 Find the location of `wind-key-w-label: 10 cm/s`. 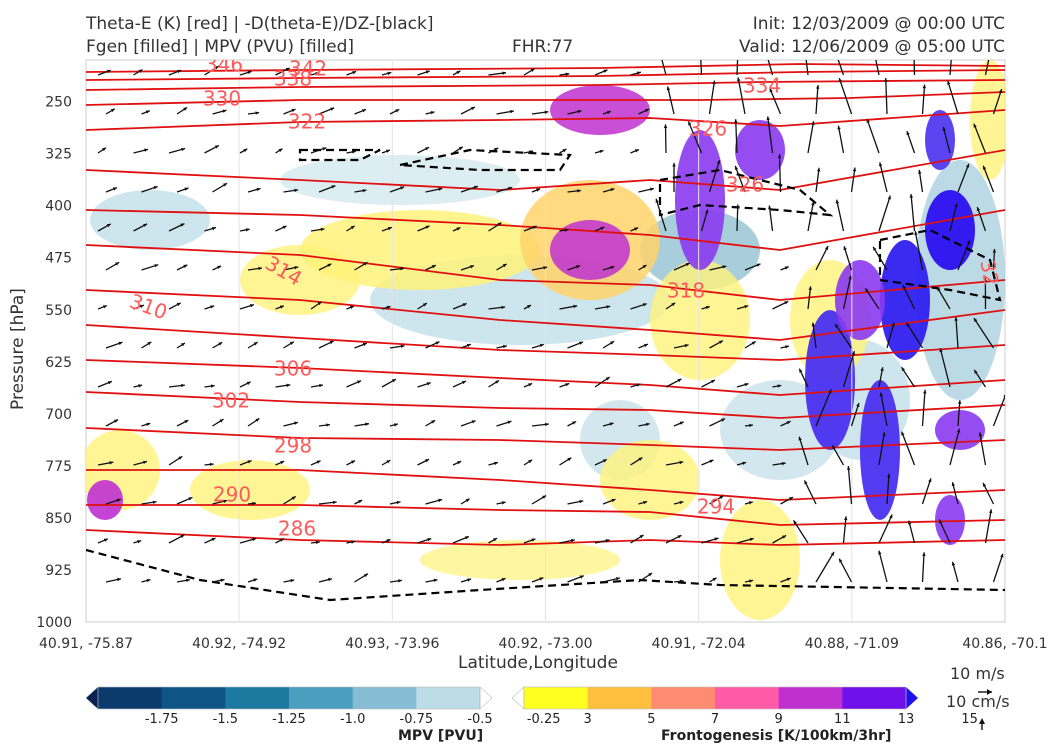

wind-key-w-label: 10 cm/s is located at coordinates (978, 701).